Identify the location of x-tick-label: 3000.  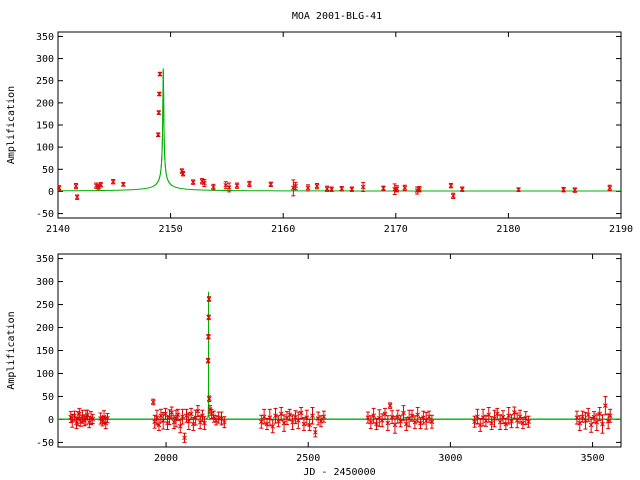
(450, 458).